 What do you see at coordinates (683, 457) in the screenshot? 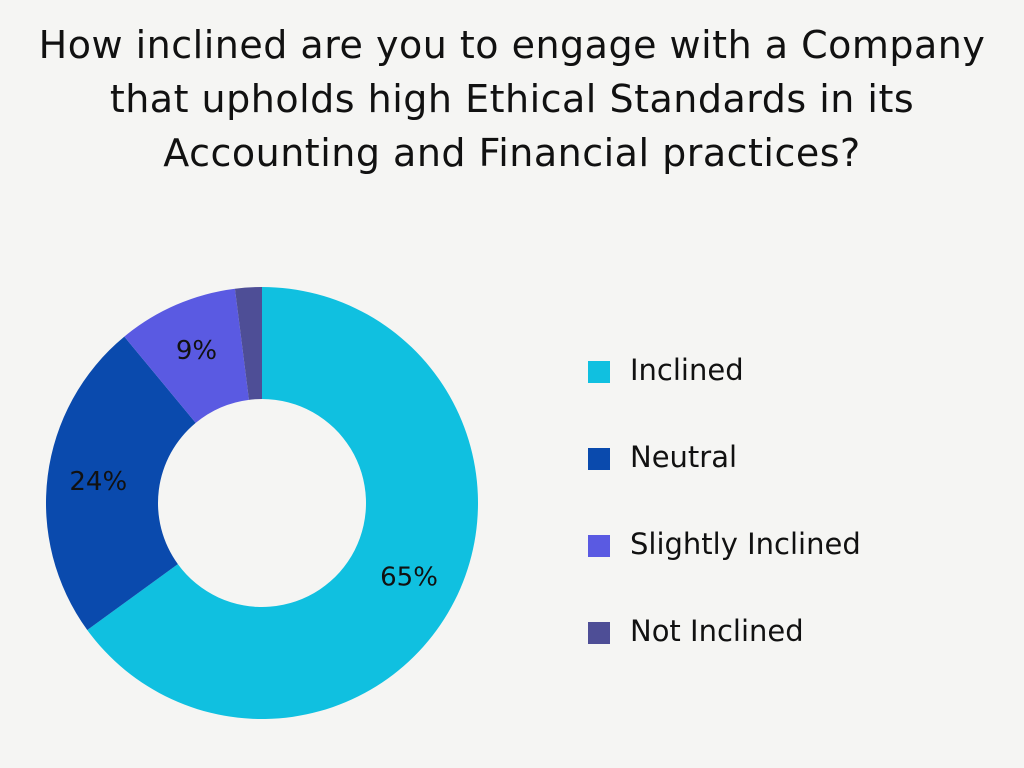
I see `legend-label: Neutral` at bounding box center [683, 457].